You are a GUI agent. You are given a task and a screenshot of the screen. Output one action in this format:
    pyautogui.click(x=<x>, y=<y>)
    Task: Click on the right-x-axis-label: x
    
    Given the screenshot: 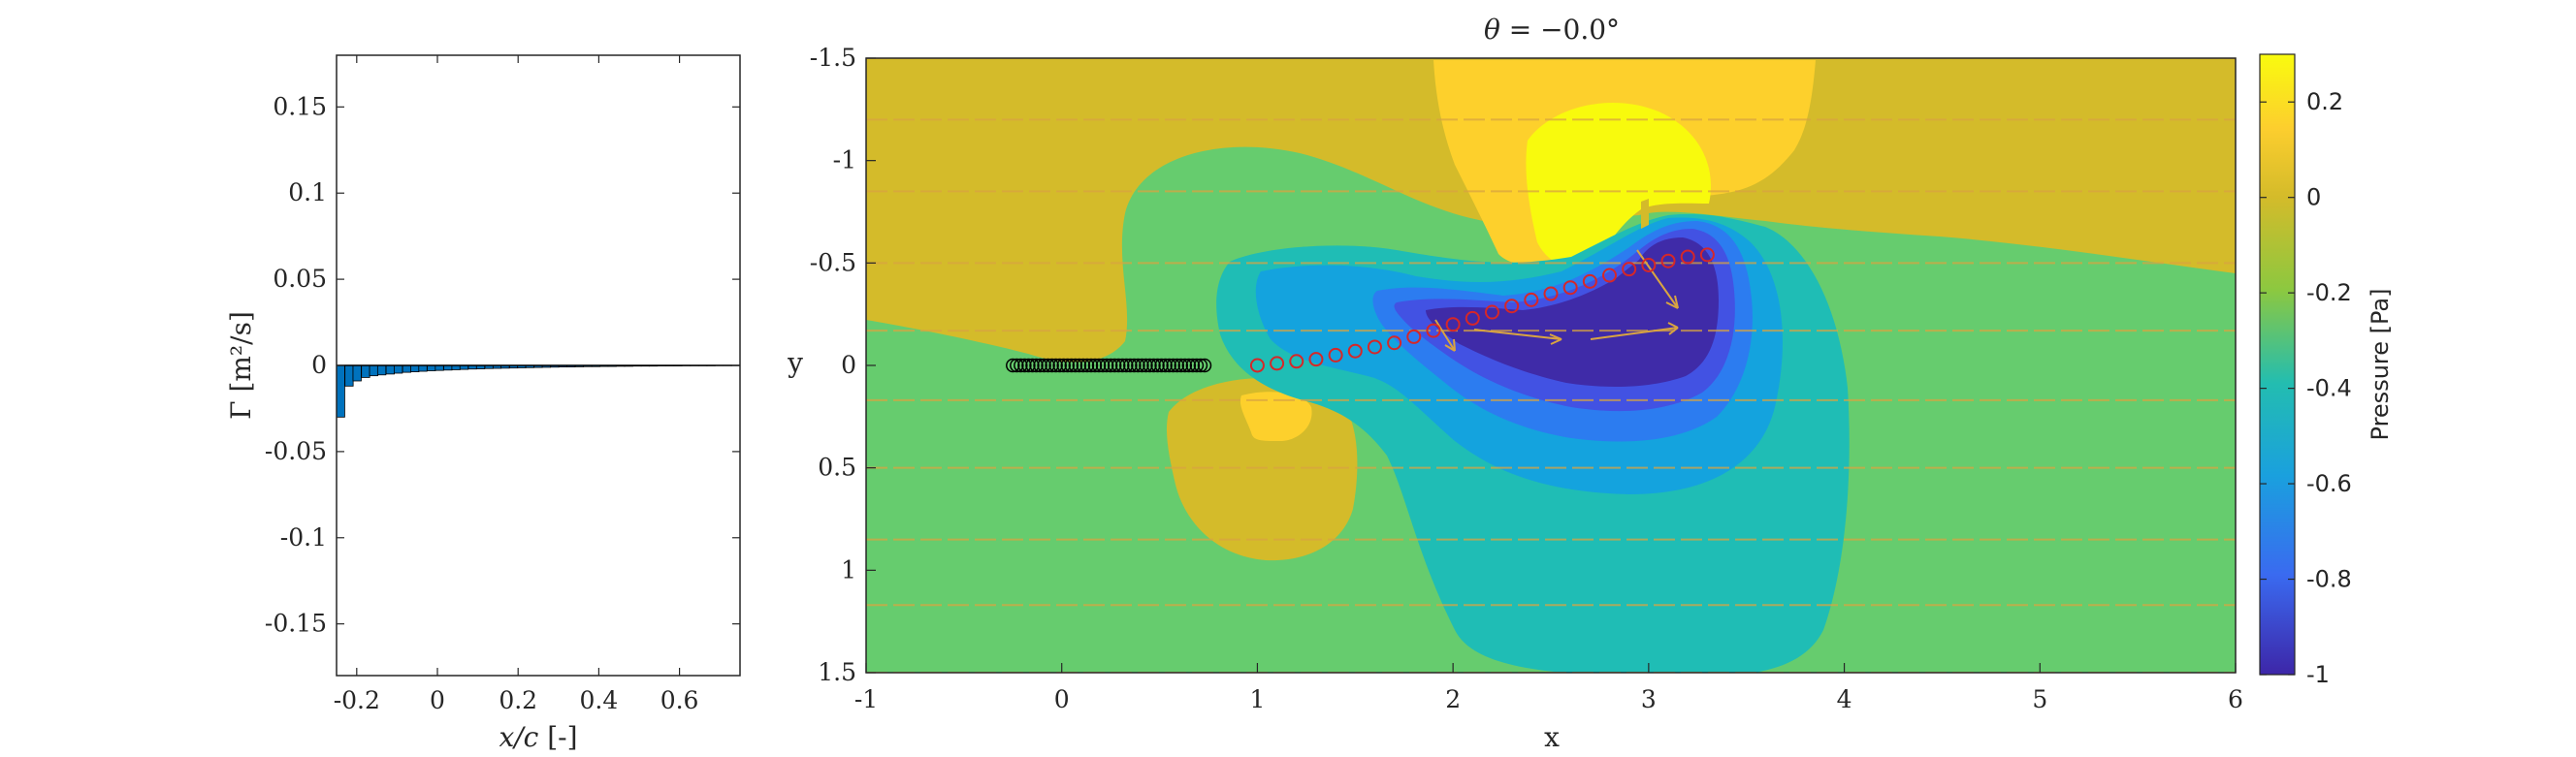 What is the action you would take?
    pyautogui.click(x=1552, y=737)
    